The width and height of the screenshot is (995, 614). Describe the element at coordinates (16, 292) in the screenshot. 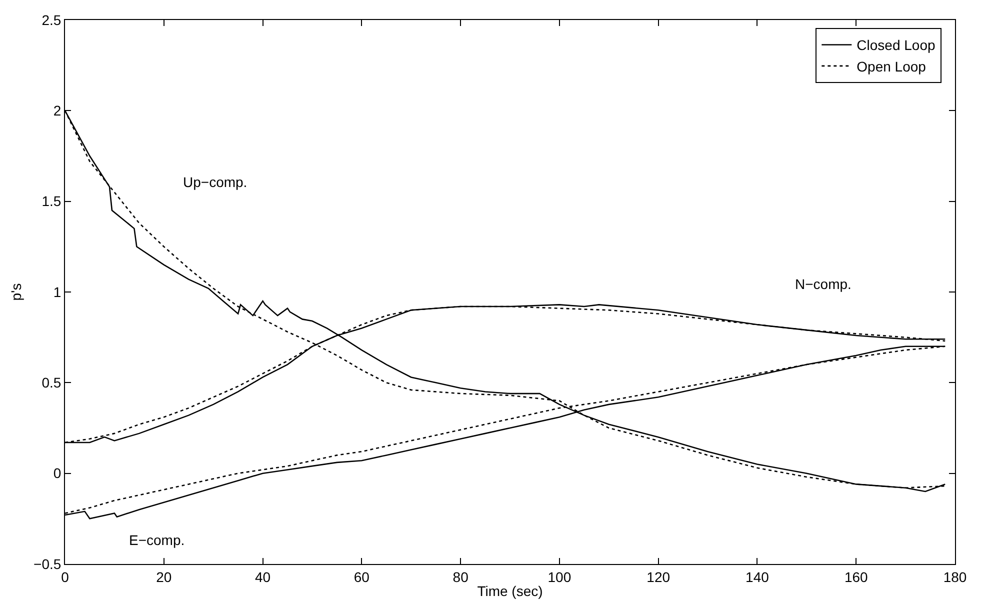

I see `y-axis-title: p's` at that location.